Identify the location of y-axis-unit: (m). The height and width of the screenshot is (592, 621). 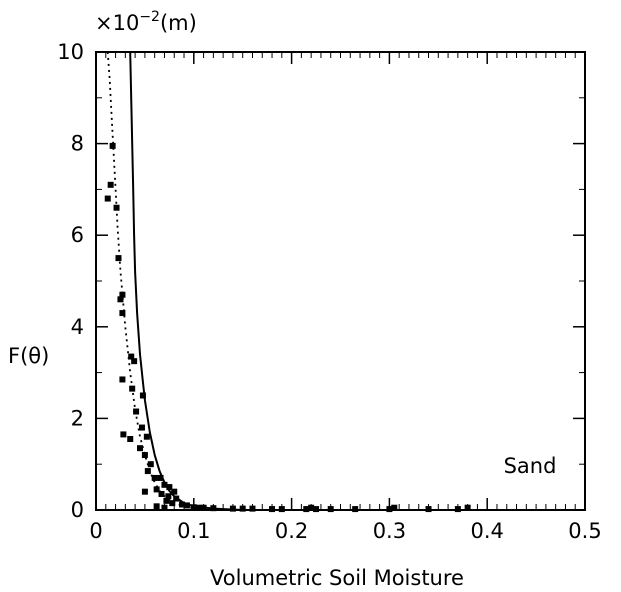
(178, 23).